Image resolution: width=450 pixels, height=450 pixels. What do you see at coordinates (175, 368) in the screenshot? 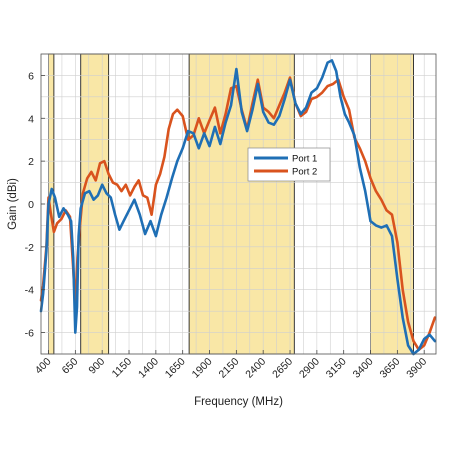
I see `x-tick-label: 1650` at bounding box center [175, 368].